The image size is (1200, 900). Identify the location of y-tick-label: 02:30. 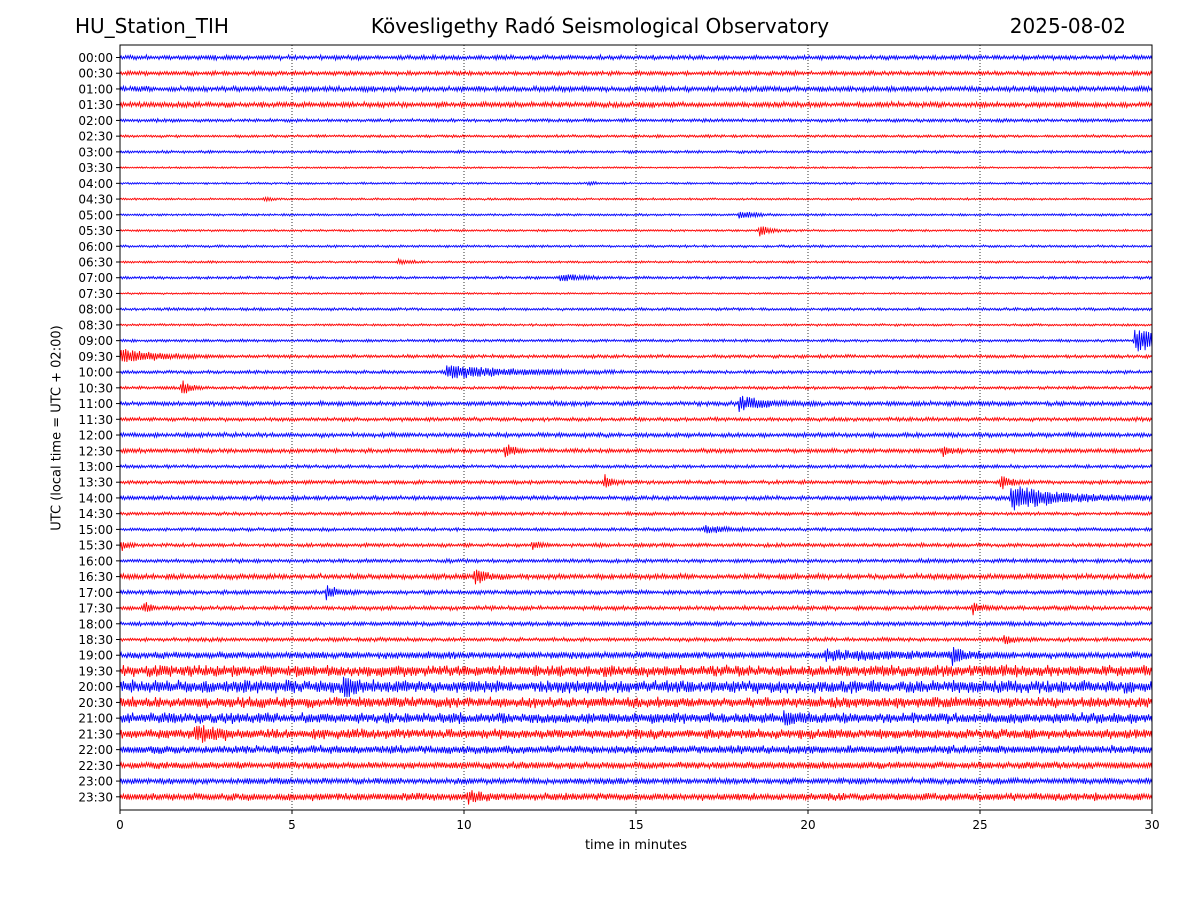
(95, 137).